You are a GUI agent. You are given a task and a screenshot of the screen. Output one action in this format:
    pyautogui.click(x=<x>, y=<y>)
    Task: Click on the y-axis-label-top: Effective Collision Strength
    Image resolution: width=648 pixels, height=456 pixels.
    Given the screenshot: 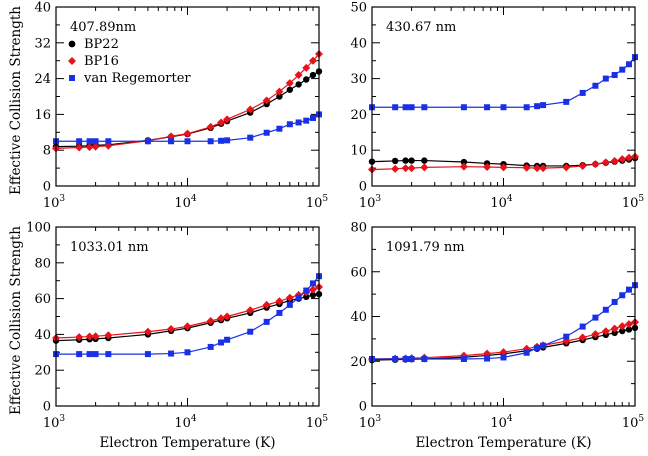 What is the action you would take?
    pyautogui.click(x=16, y=100)
    